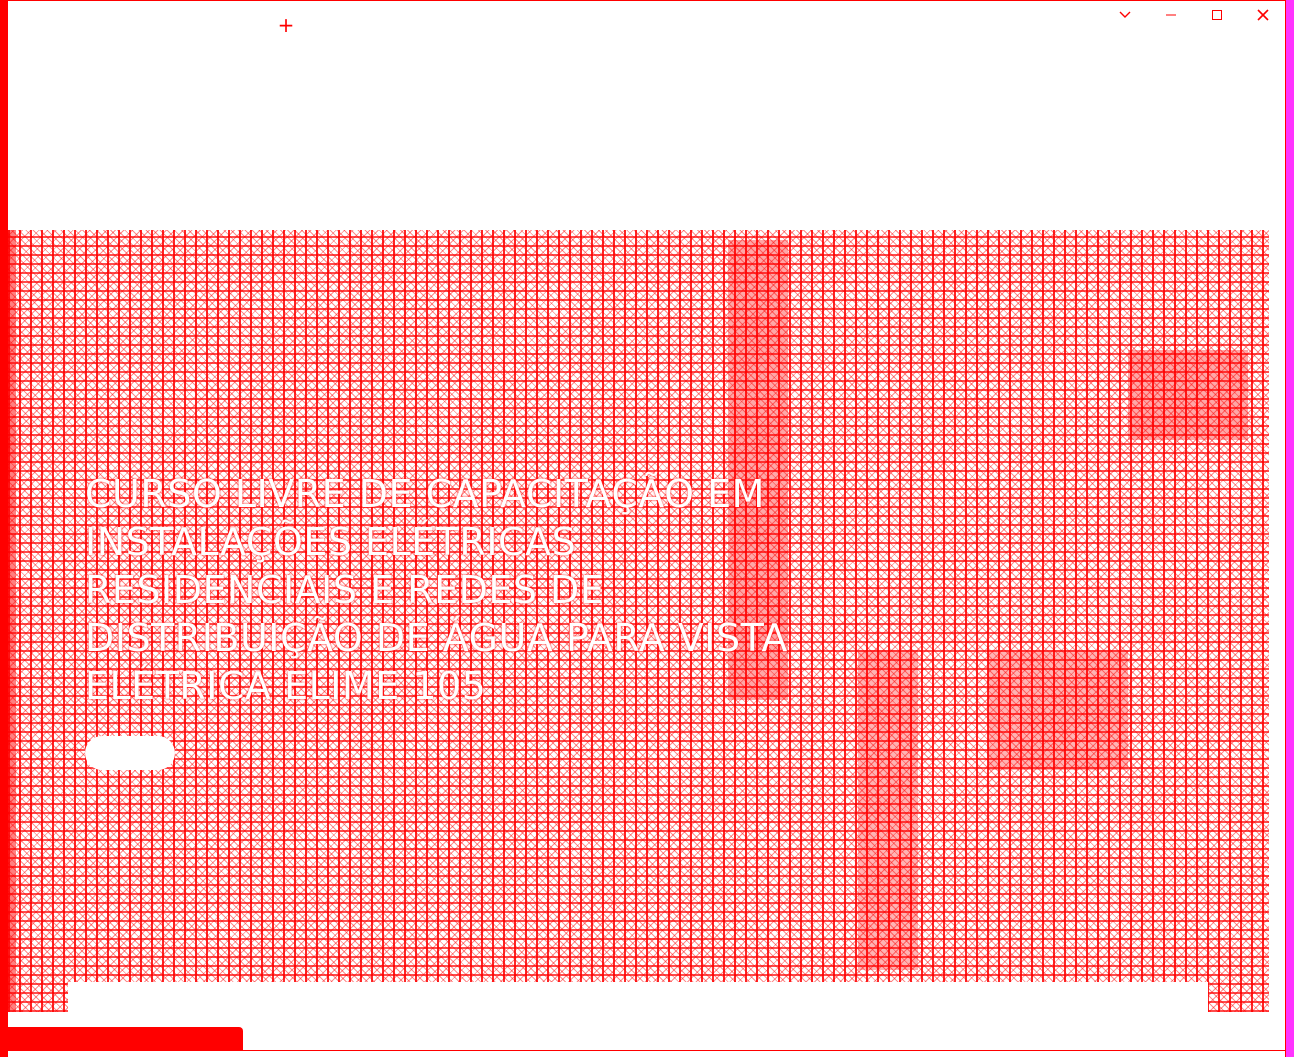 Image resolution: width=1294 pixels, height=1057 pixels. Describe the element at coordinates (130, 753) in the screenshot. I see `hero-cta-button` at that location.